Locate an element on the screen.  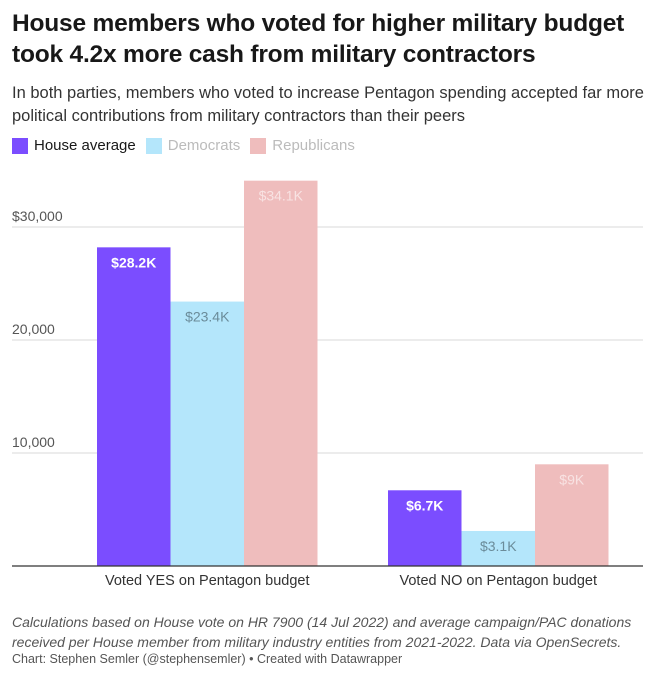
bar-value-label: $34.1K is located at coordinates (281, 196).